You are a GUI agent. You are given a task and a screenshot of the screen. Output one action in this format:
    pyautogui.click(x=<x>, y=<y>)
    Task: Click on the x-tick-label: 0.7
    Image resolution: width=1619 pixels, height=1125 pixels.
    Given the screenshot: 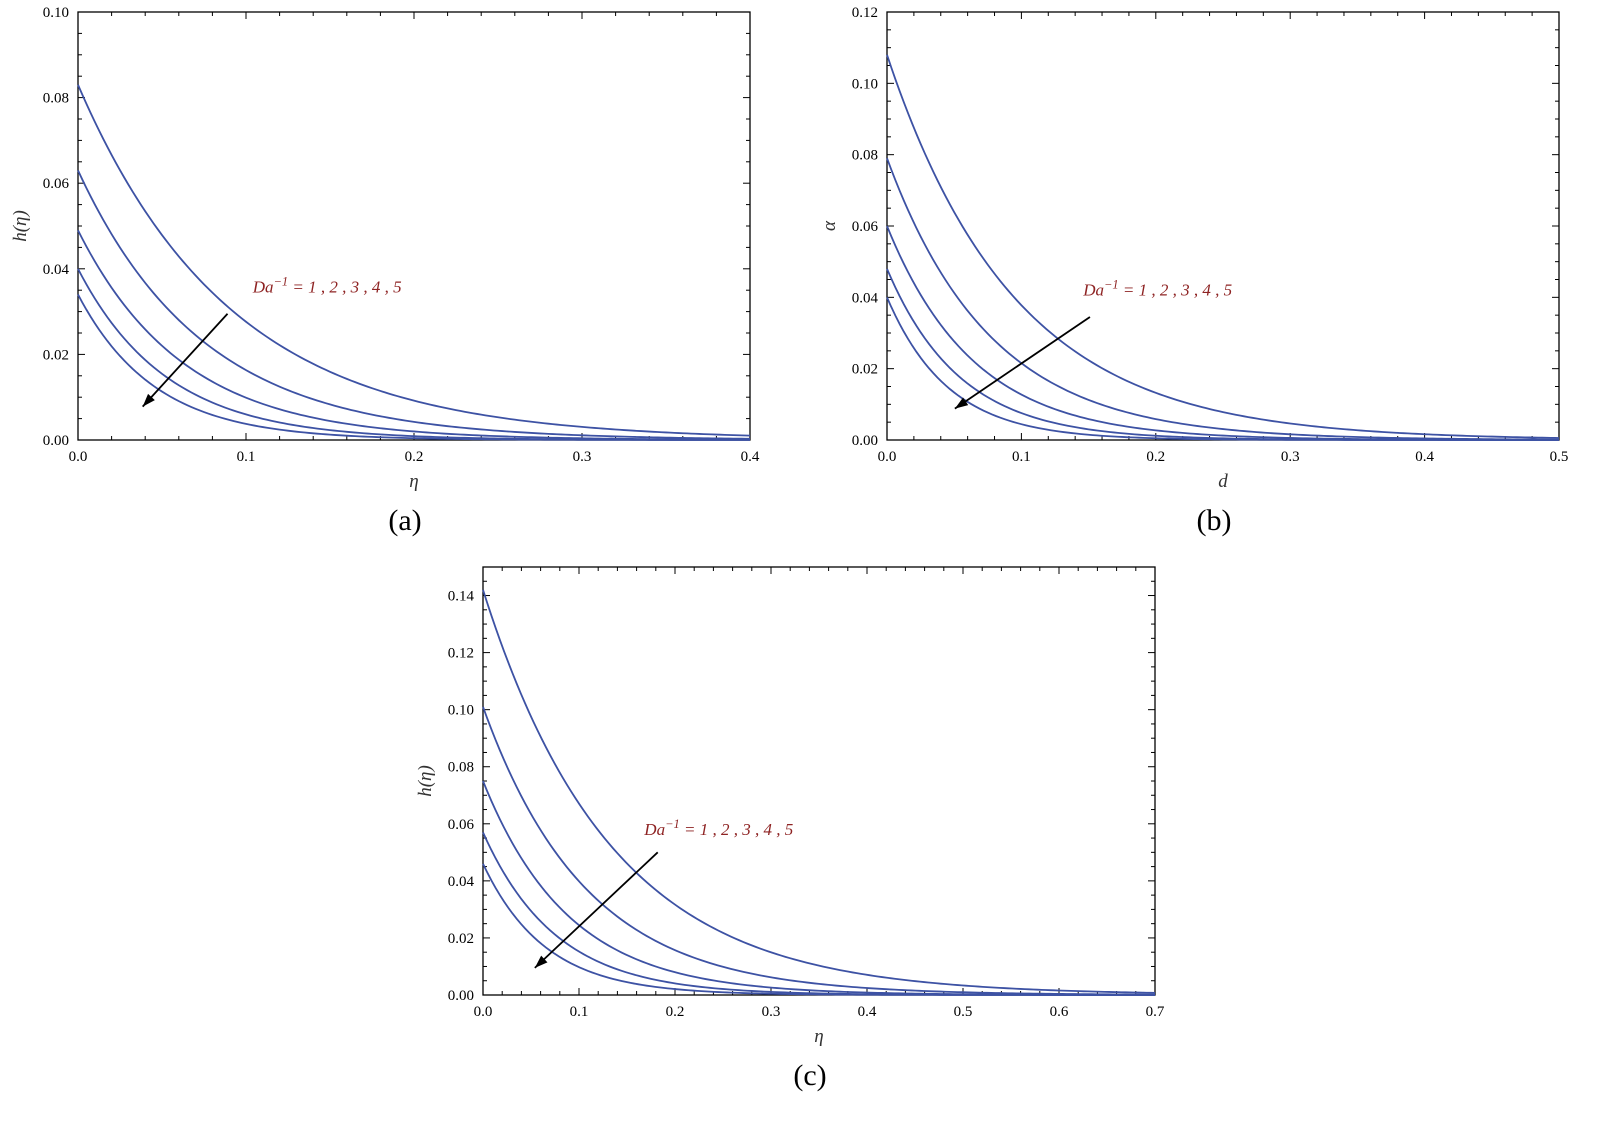 What is the action you would take?
    pyautogui.click(x=1155, y=1012)
    